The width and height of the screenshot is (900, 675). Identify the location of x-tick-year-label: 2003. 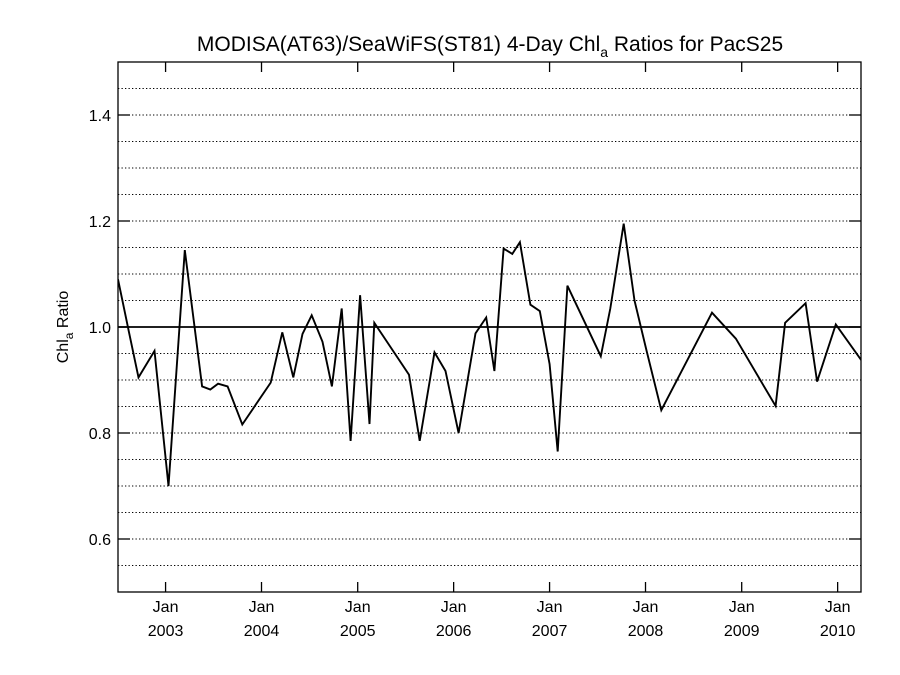
(166, 631).